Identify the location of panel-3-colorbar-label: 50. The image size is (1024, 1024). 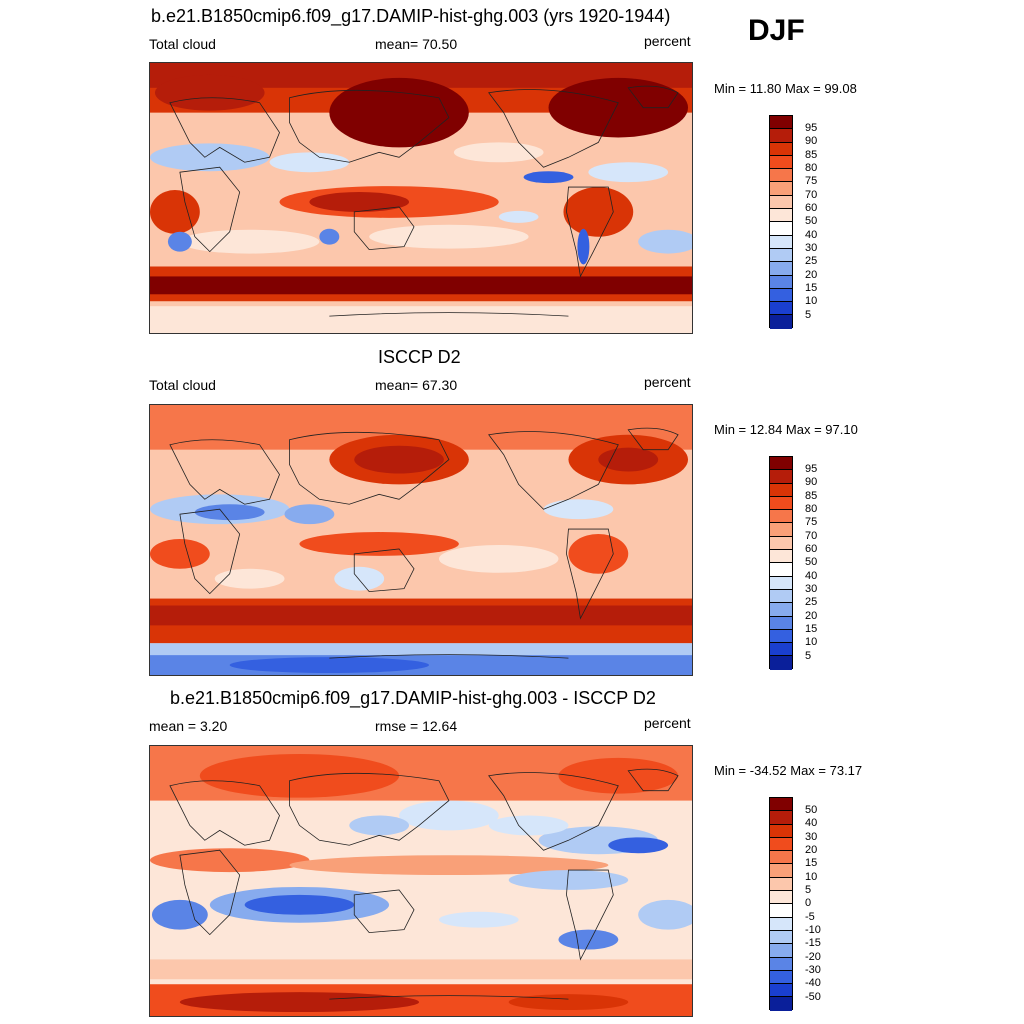
(811, 810).